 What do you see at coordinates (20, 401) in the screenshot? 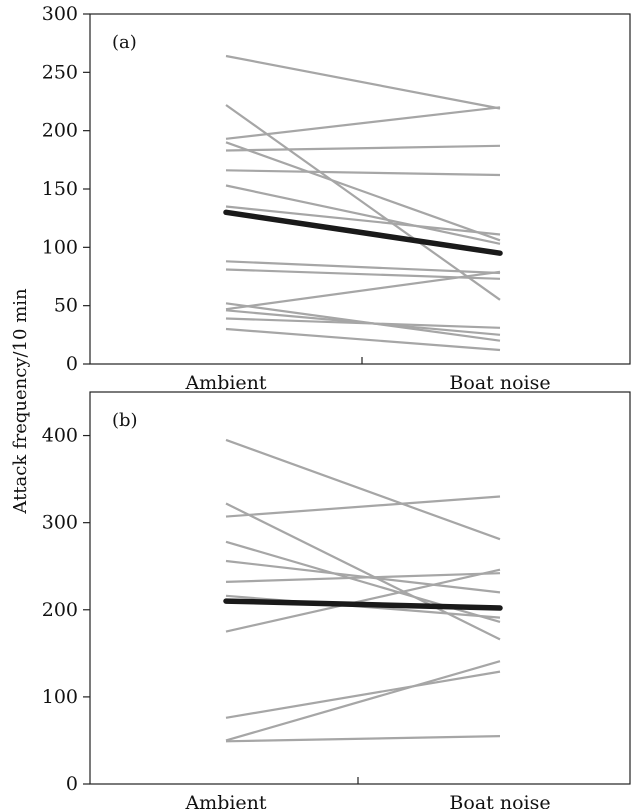
I see `y-axis-label: Attack frequency/10 min` at bounding box center [20, 401].